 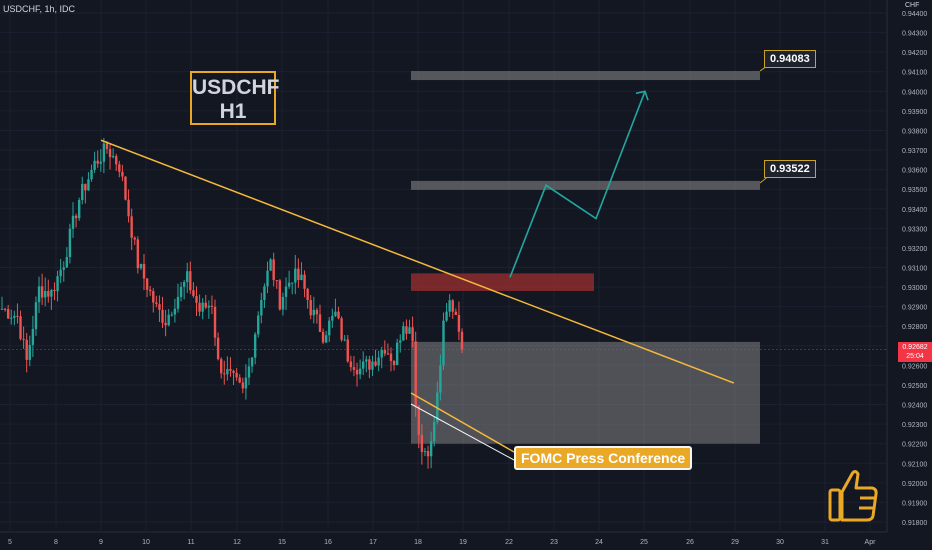 I want to click on y-tick-label: 0.93500, so click(x=914, y=190).